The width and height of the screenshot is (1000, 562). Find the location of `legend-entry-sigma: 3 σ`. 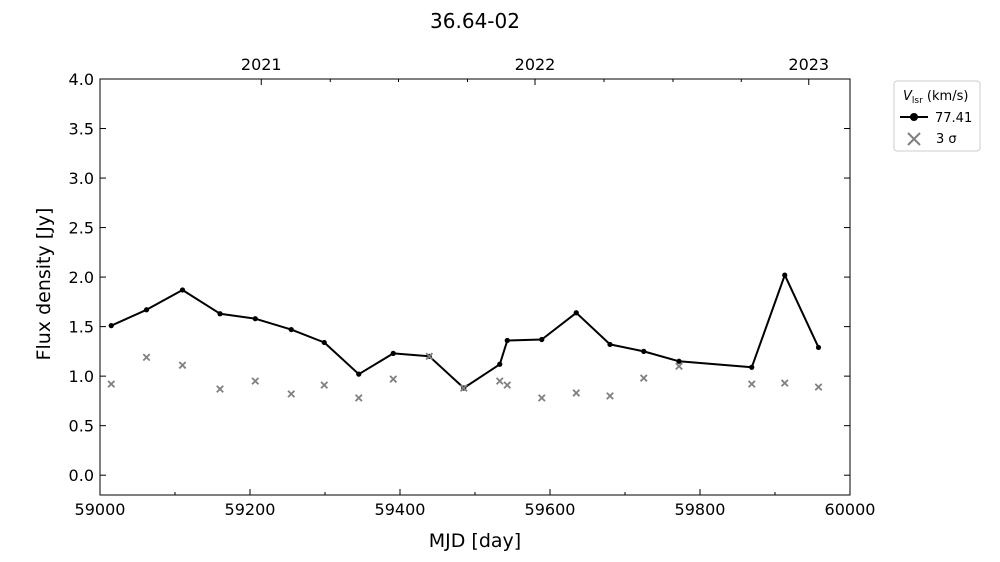

legend-entry-sigma: 3 σ is located at coordinates (946, 139).